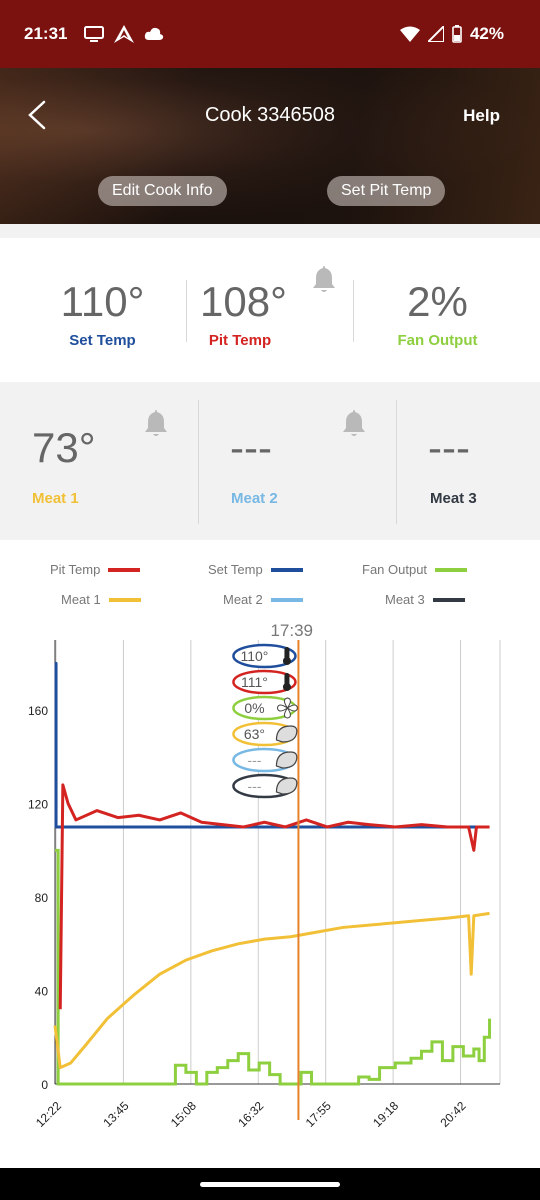 The image size is (540, 1200). What do you see at coordinates (156, 423) in the screenshot?
I see `meat-1-alarm-bell-icon` at bounding box center [156, 423].